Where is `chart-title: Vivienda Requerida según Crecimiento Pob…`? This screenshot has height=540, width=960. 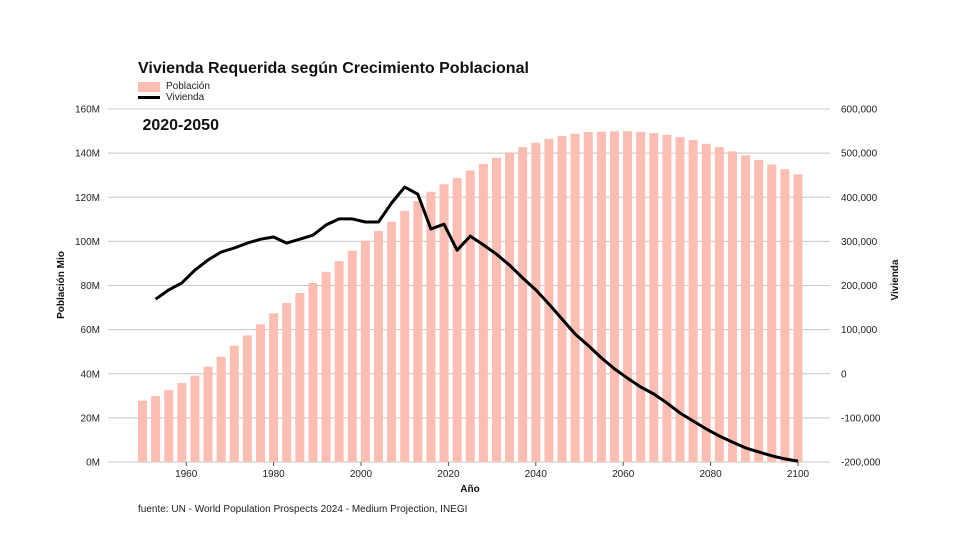 chart-title: Vivienda Requerida según Crecimiento Pob… is located at coordinates (333, 87).